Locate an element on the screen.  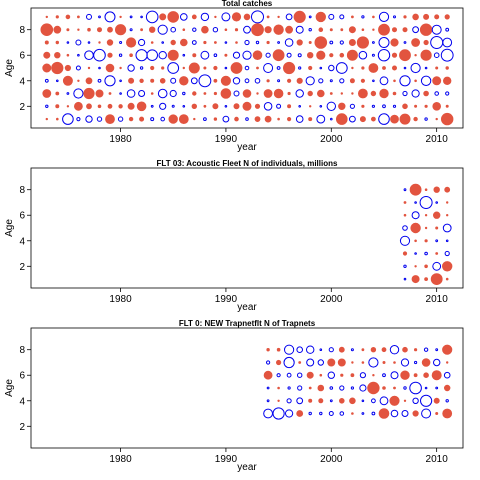
x-axis-label: year is located at coordinates (247, 147).